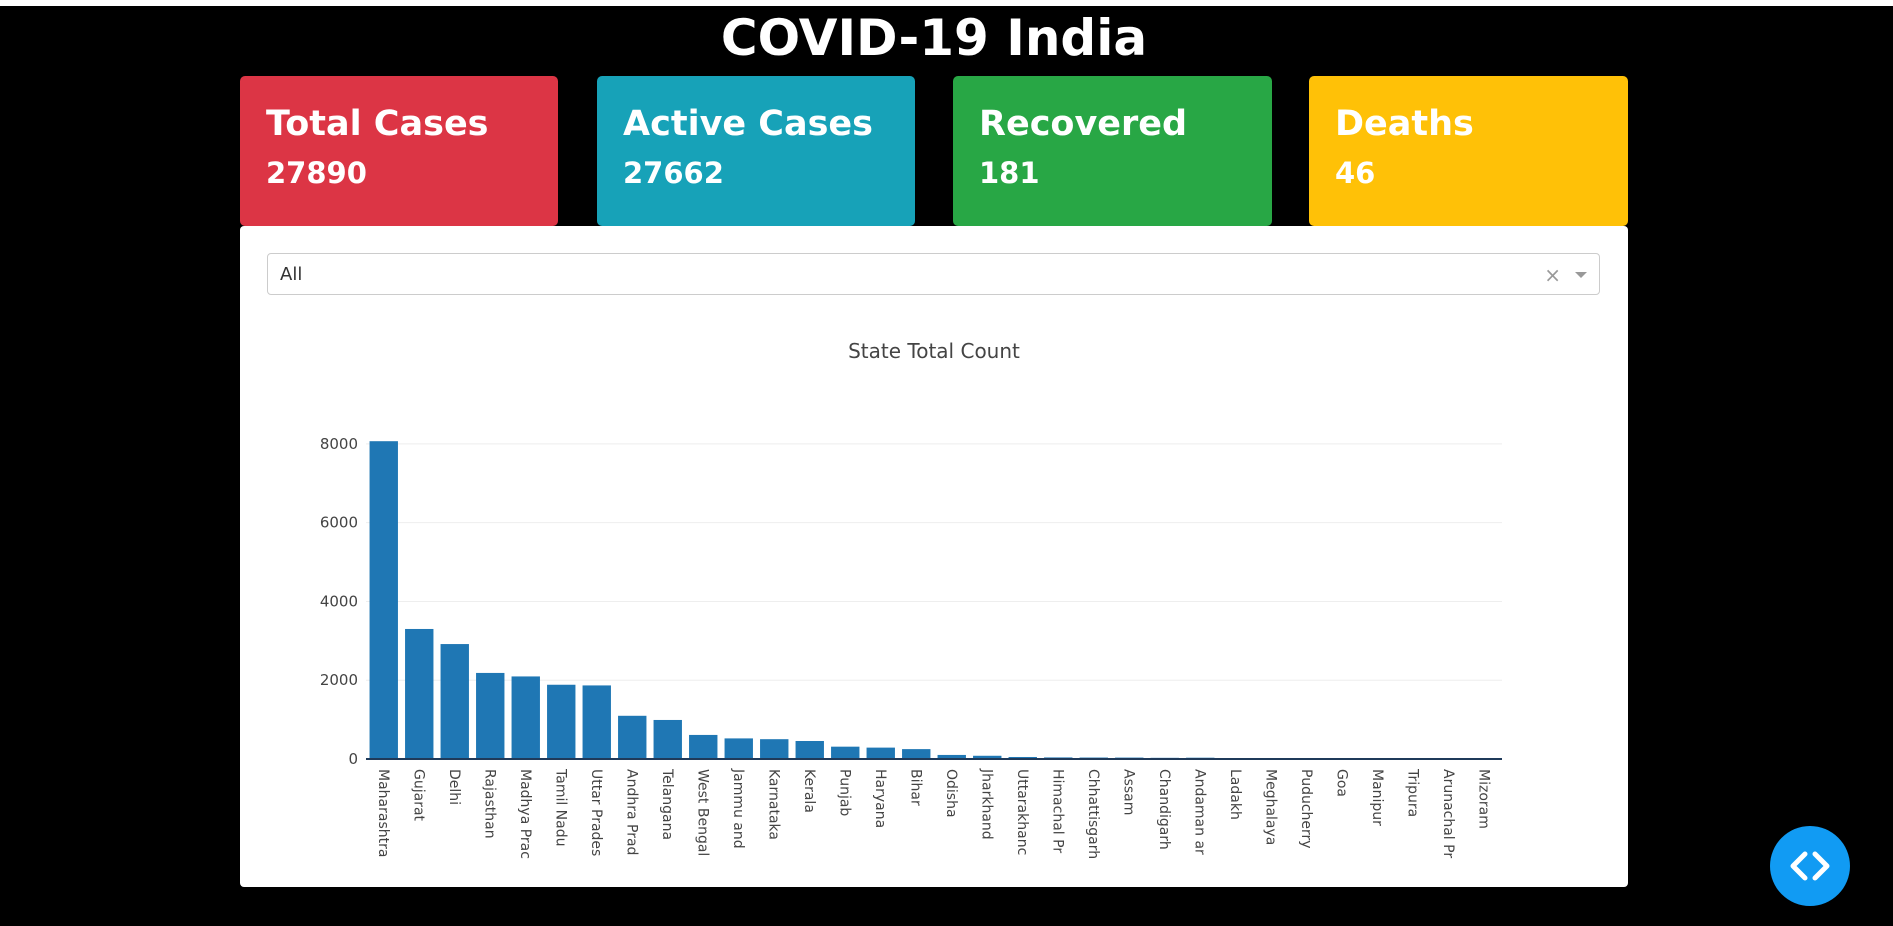  I want to click on total-cases-value: 27890, so click(316, 173).